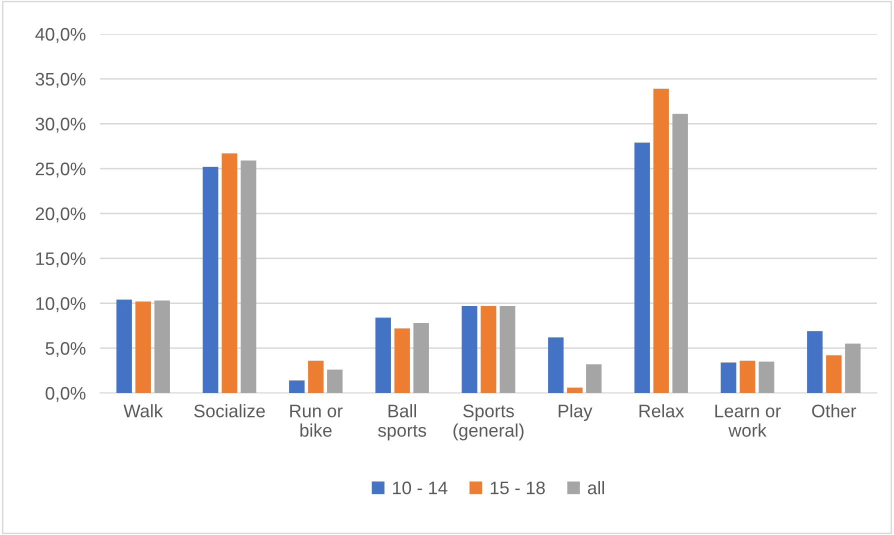 This screenshot has width=894, height=535. What do you see at coordinates (662, 411) in the screenshot?
I see `x-tick-label: Relax` at bounding box center [662, 411].